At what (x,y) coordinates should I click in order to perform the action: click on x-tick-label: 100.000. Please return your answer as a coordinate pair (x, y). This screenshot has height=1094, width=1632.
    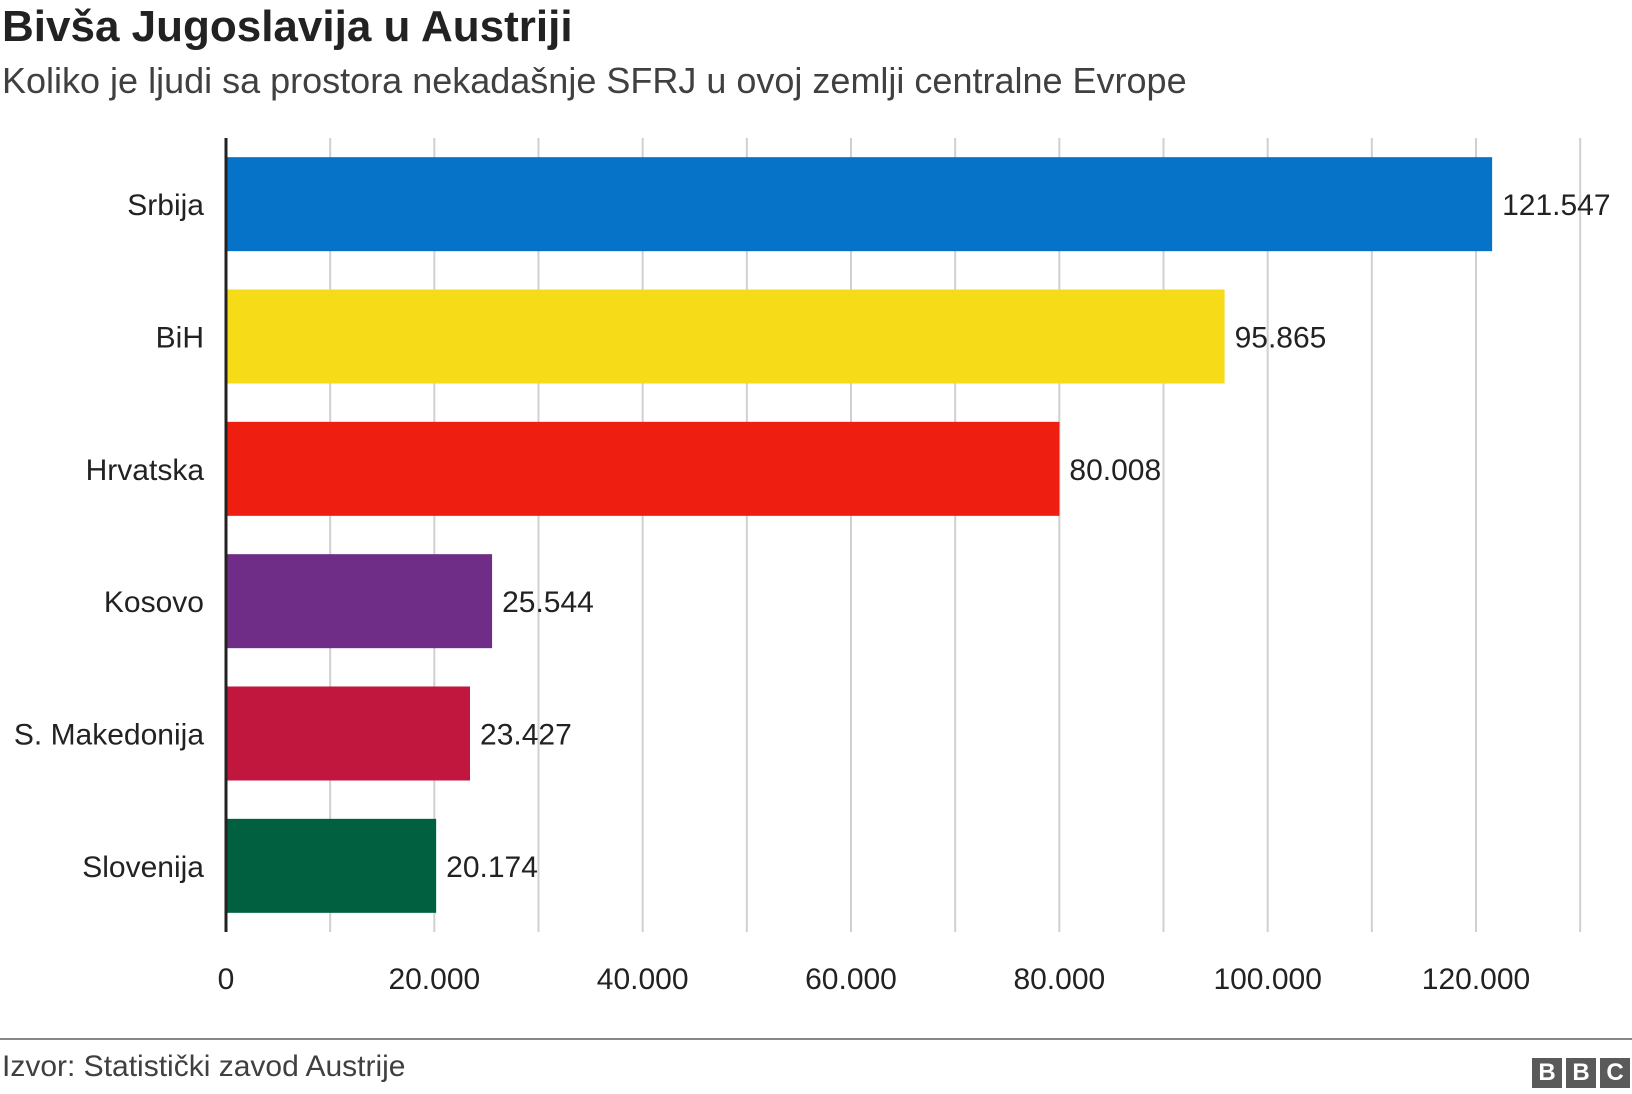
    Looking at the image, I should click on (1267, 979).